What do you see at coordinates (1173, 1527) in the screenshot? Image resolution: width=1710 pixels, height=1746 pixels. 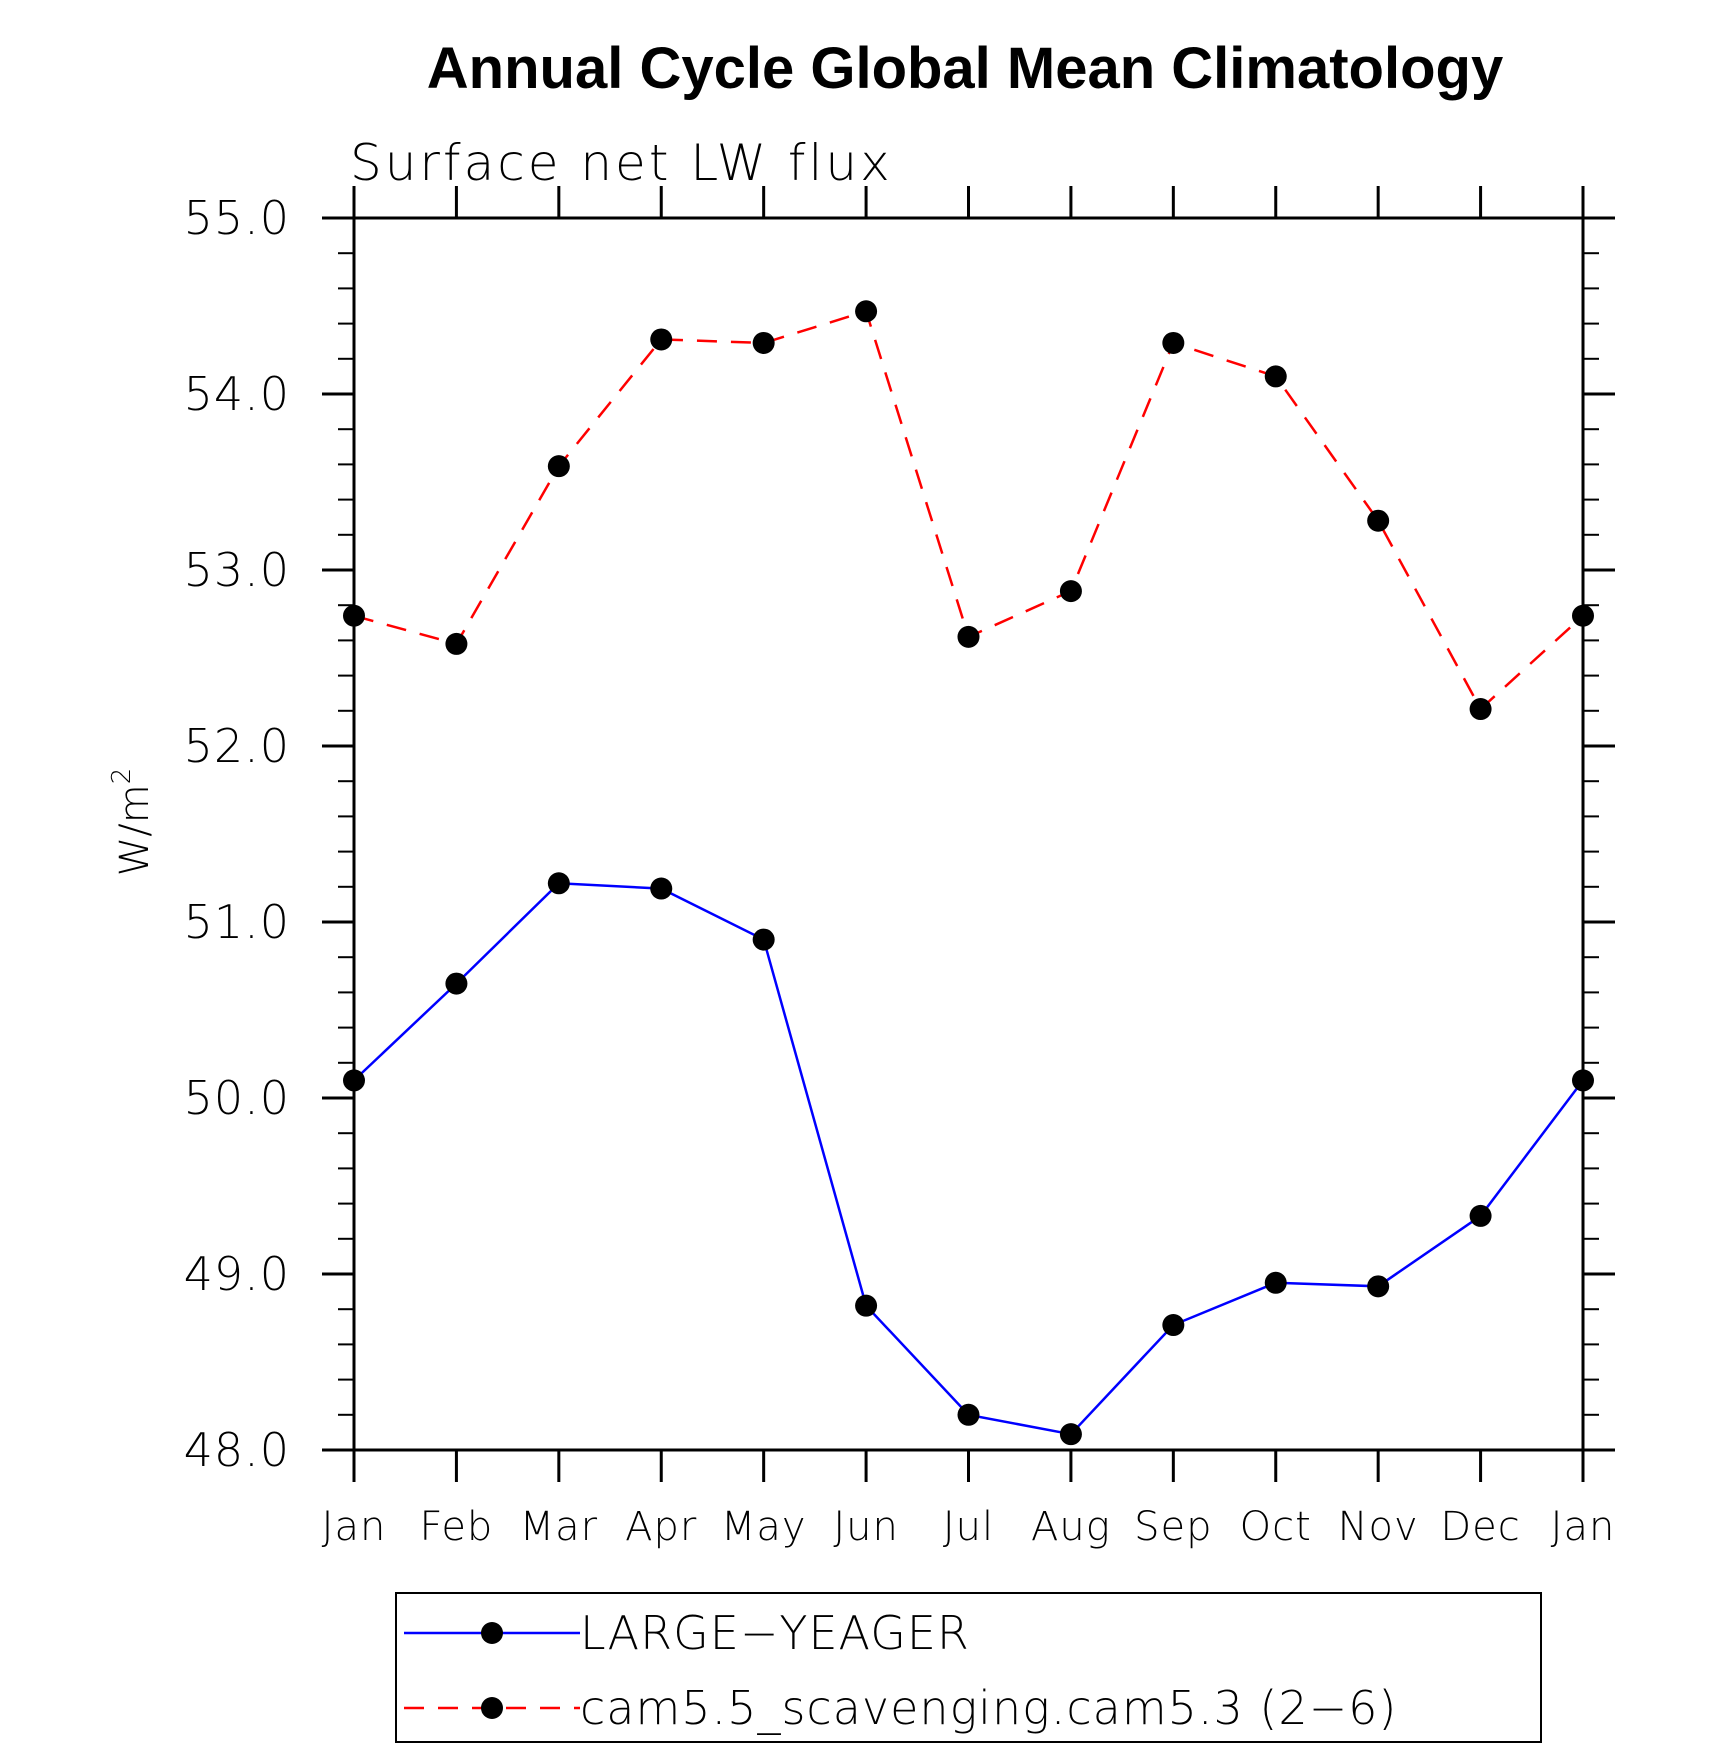 I see `x-tick-label: Sep` at bounding box center [1173, 1527].